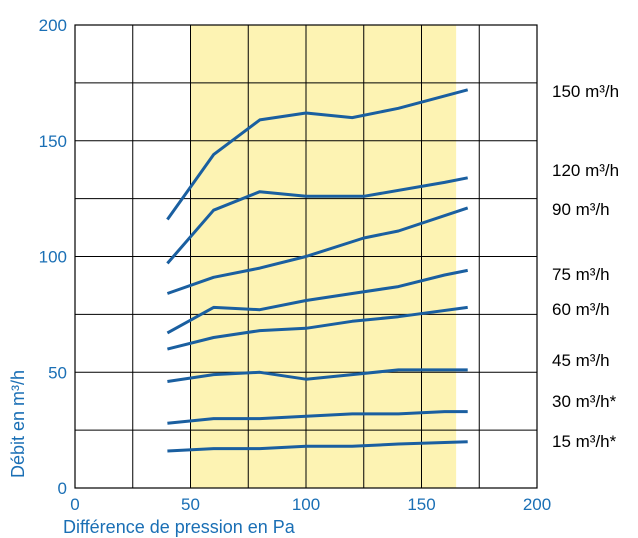 The image size is (638, 538). What do you see at coordinates (57, 372) in the screenshot?
I see `y-tick-label: 50` at bounding box center [57, 372].